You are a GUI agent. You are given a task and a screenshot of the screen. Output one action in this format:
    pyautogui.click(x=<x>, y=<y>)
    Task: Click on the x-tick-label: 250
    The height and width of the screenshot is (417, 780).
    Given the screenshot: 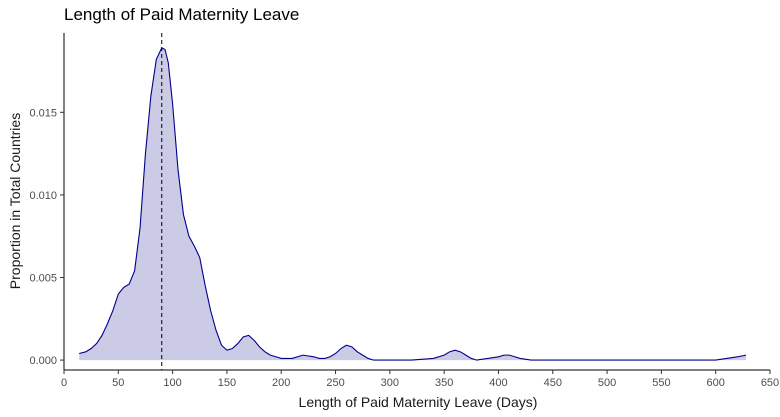 What is the action you would take?
    pyautogui.click(x=335, y=383)
    